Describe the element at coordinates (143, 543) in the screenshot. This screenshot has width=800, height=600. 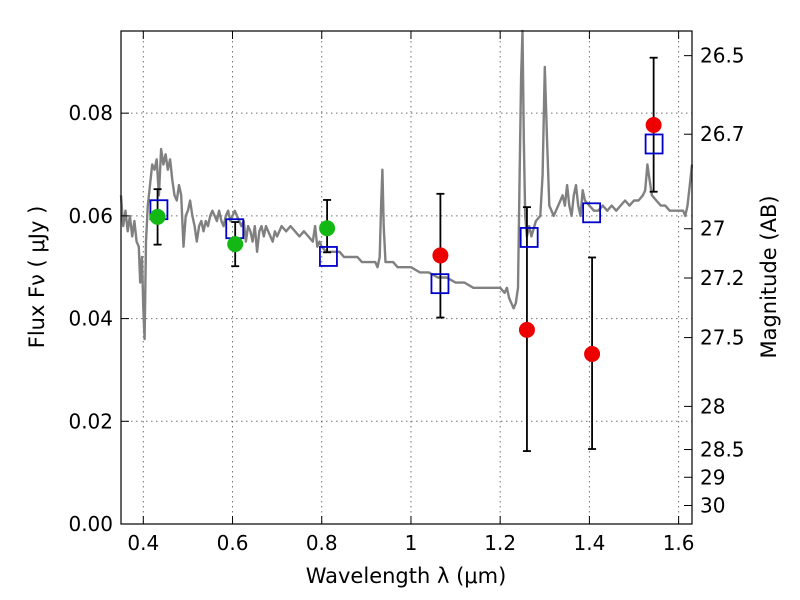
I see `x-tick-label: 0.4` at that location.